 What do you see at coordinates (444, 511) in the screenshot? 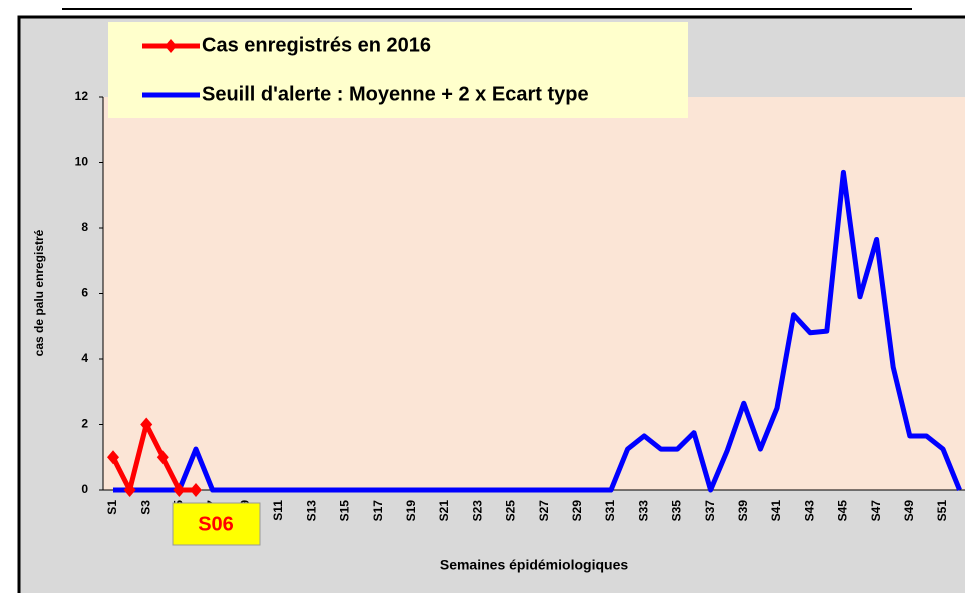
I see `x-tick-label: S21` at bounding box center [444, 511].